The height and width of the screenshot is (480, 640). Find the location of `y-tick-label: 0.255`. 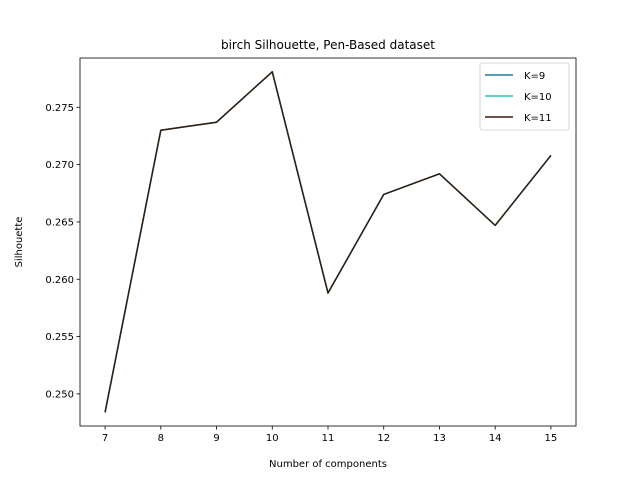

y-tick-label: 0.255 is located at coordinates (59, 337).